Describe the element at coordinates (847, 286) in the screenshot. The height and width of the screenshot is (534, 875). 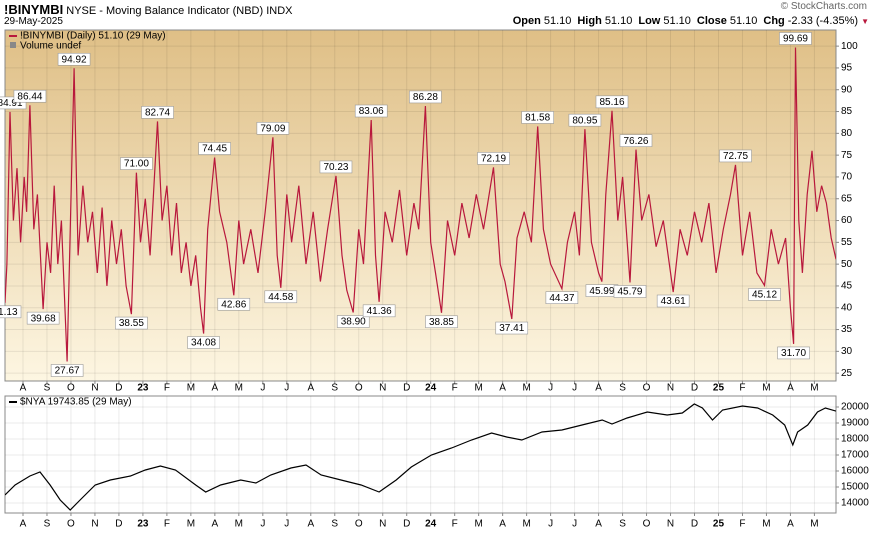
I see `y-tick-label: 45` at that location.